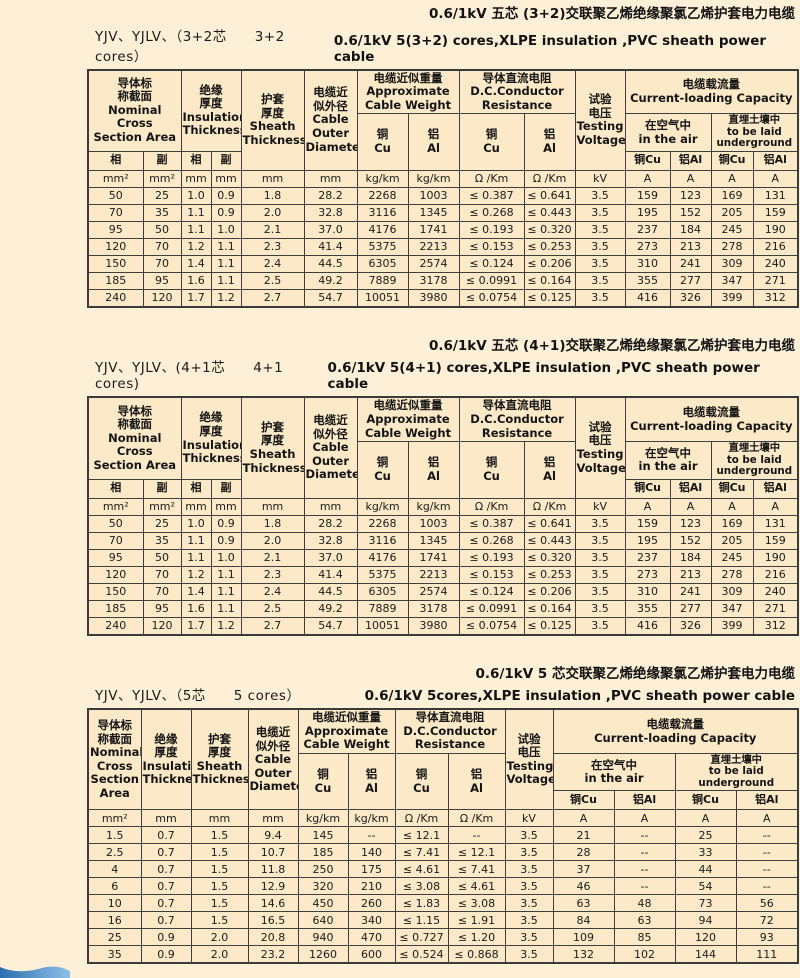 This screenshot has height=978, width=800. Describe the element at coordinates (162, 246) in the screenshot. I see `table-cell: 70` at that location.